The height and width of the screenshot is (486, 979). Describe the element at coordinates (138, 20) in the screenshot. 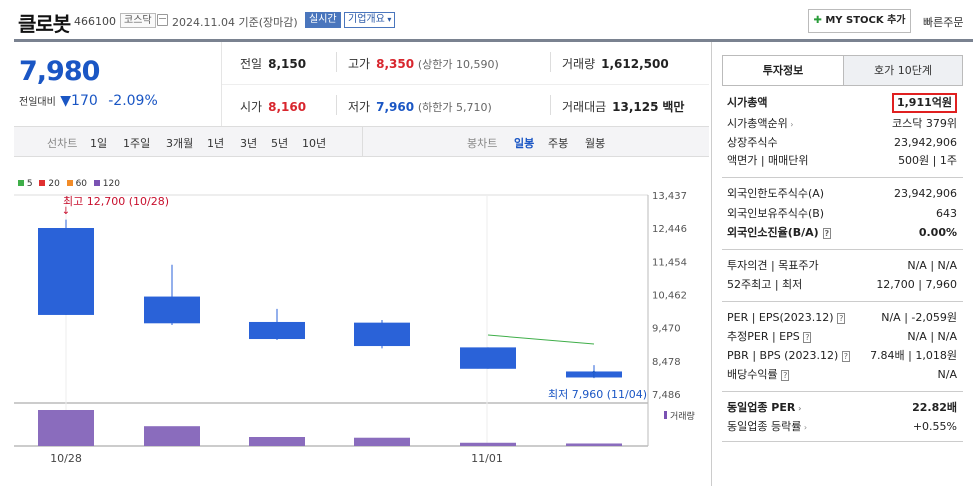

I see `market-badge: 코스닥` at that location.